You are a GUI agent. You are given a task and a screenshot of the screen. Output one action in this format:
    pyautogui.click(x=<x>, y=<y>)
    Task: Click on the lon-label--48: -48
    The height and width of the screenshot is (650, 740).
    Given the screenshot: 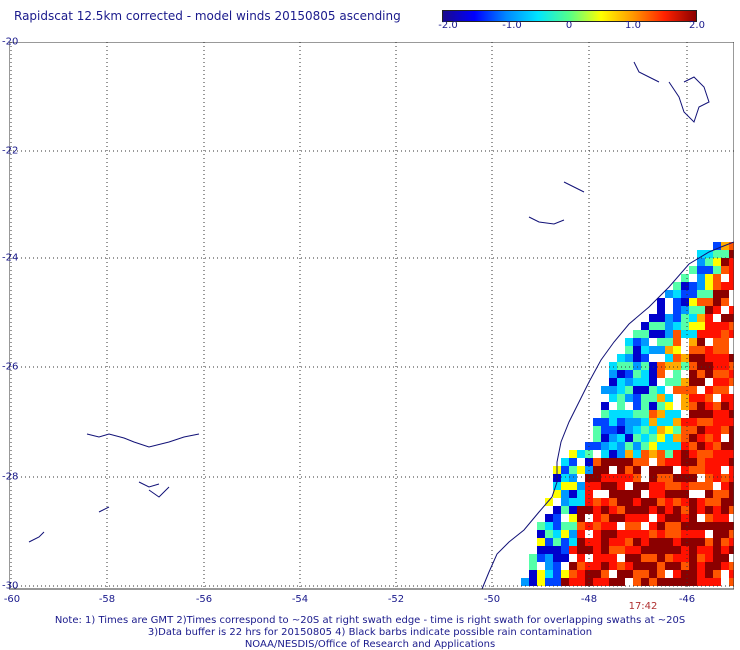 What is the action you would take?
    pyautogui.click(x=589, y=599)
    